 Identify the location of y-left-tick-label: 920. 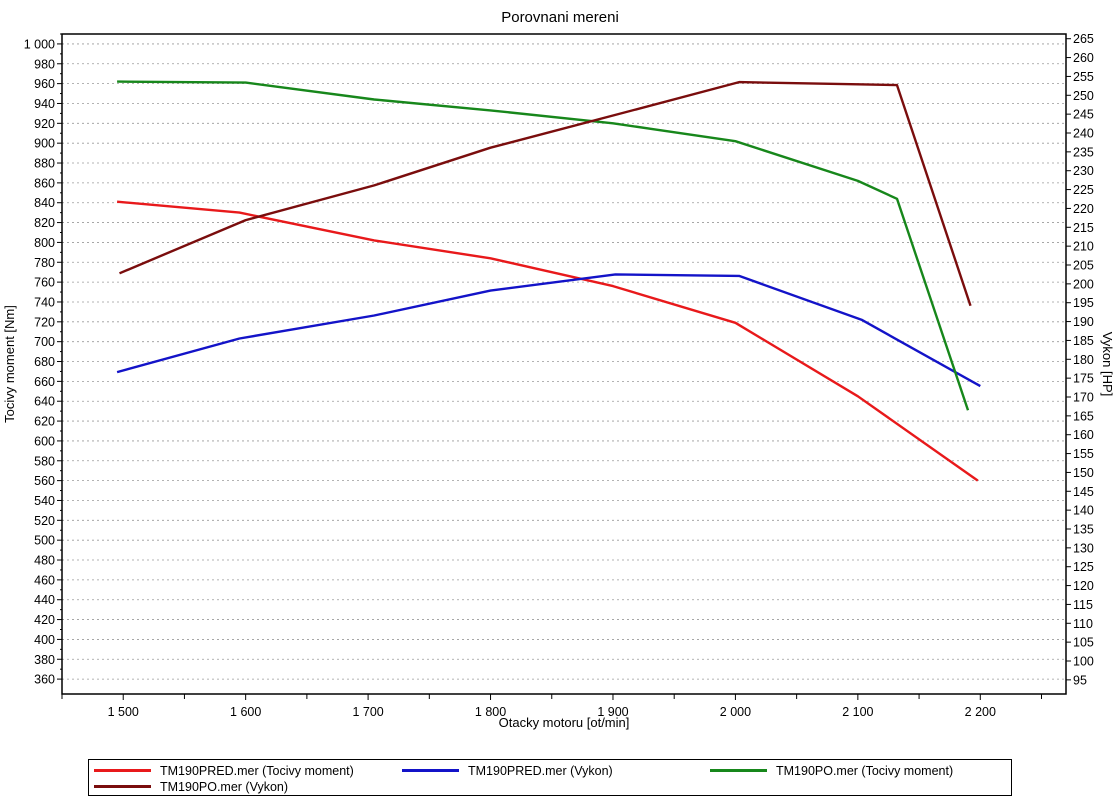
(44, 124).